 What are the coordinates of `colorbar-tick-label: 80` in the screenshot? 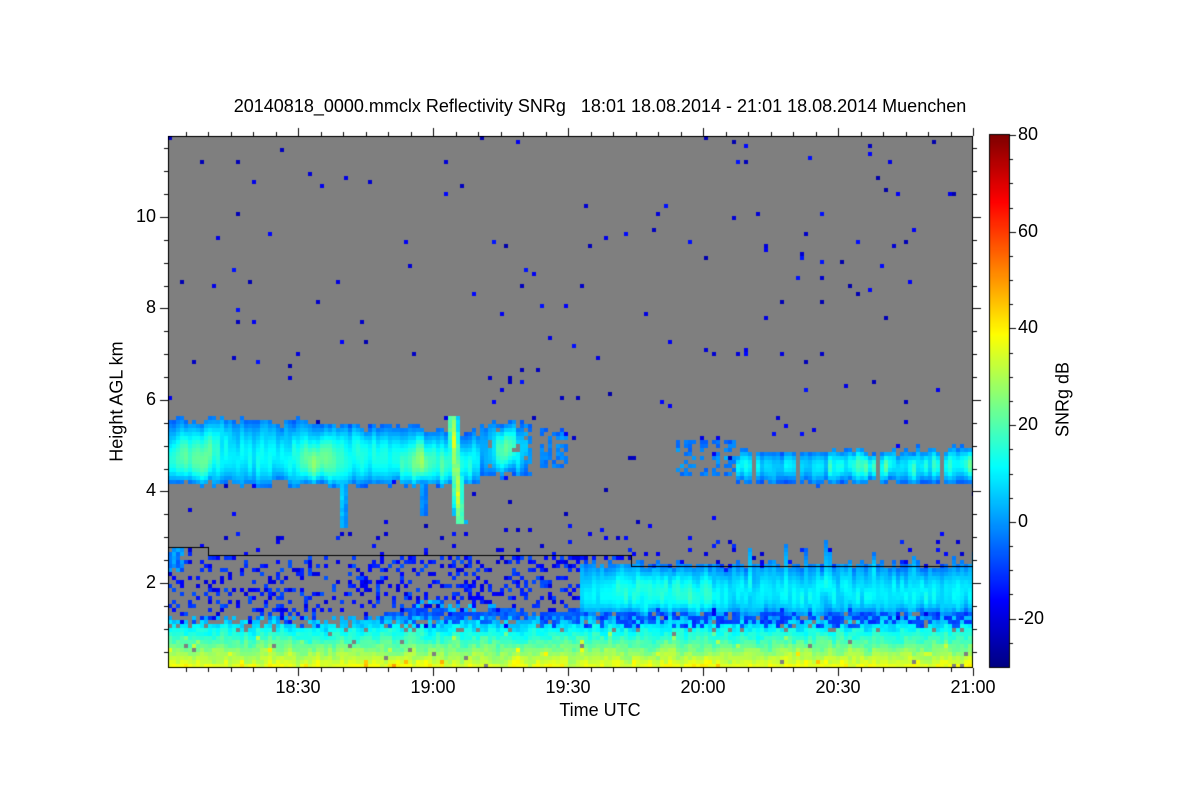 It's located at (1028, 134).